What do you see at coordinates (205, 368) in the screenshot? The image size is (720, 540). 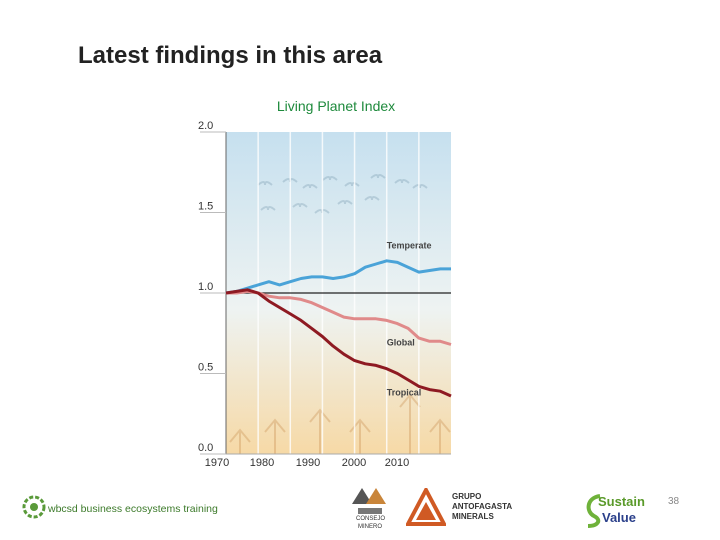 I see `y-tick-label: 0.5` at bounding box center [205, 368].